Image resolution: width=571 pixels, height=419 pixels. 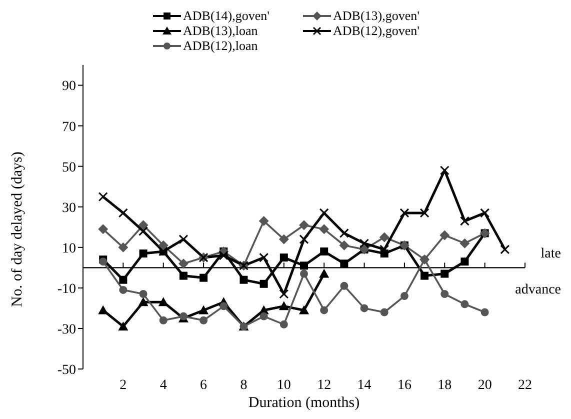 I want to click on y-tick-label: -10, so click(x=66, y=289).